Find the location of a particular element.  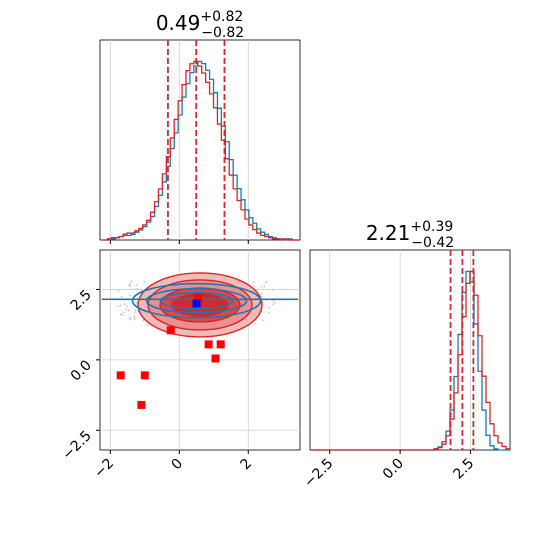

contour-line-series_a is located at coordinates (196, 300).